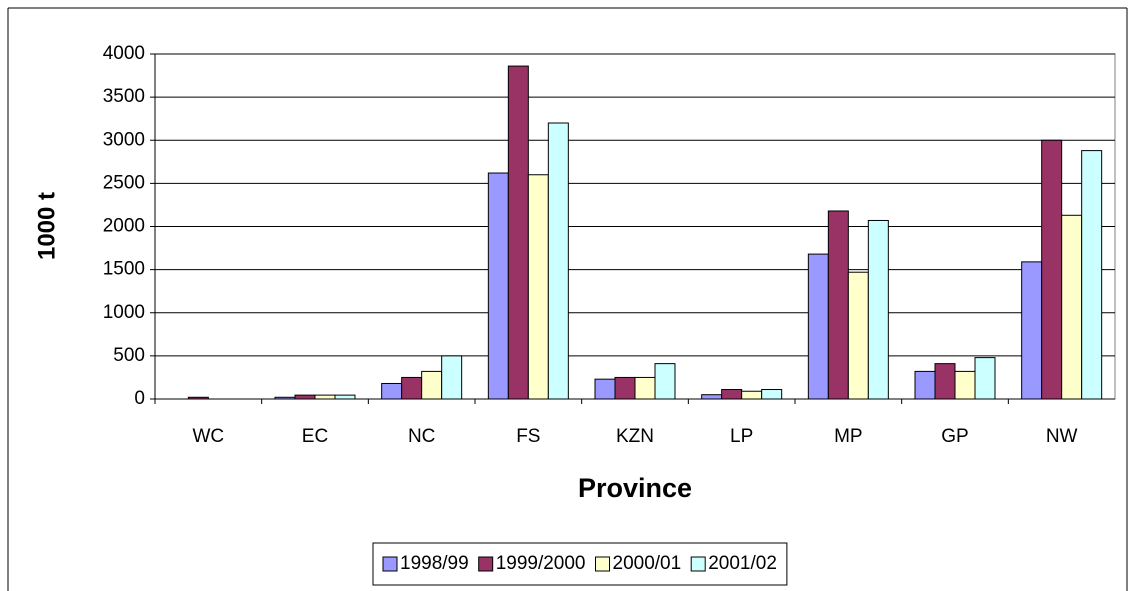 The width and height of the screenshot is (1133, 591). Describe the element at coordinates (741, 436) in the screenshot. I see `x-tick-label: LP` at that location.